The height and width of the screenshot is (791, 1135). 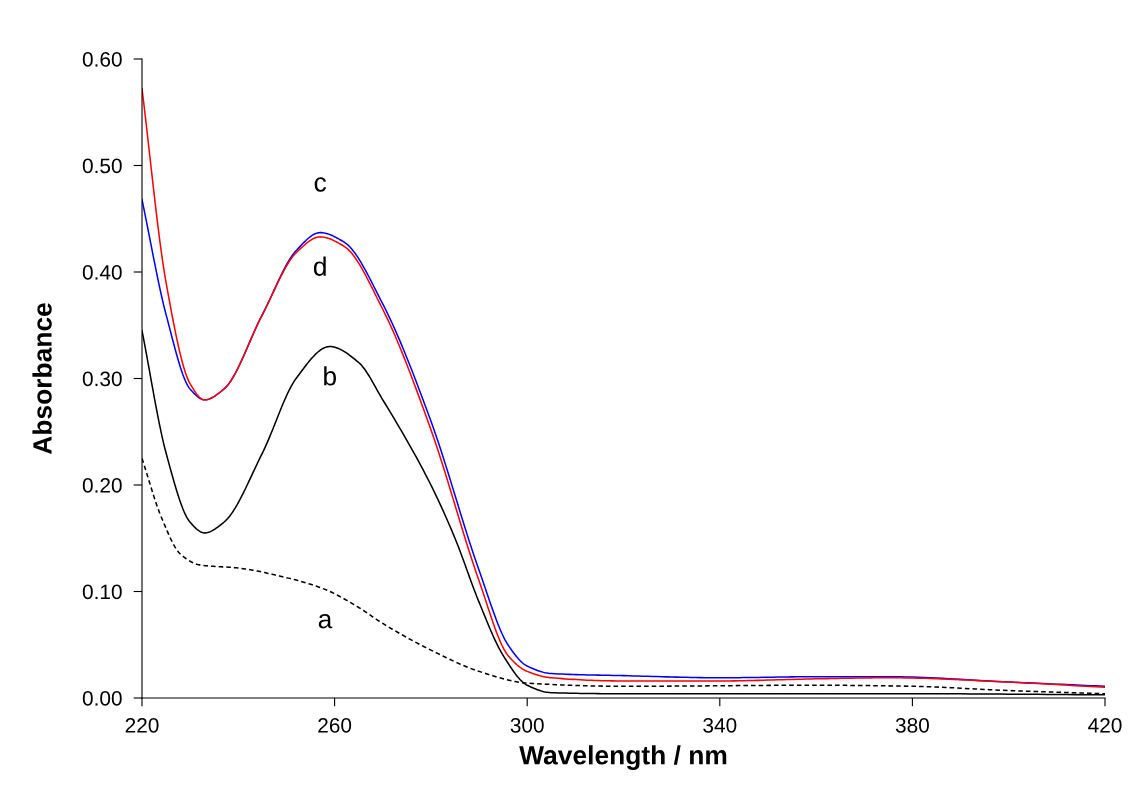 I want to click on y-tick-label: 0.30, so click(x=102, y=379).